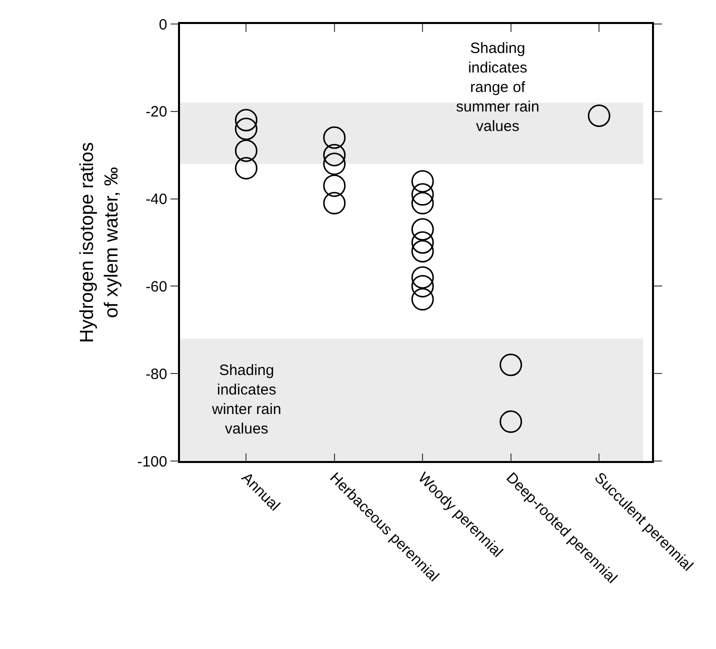 Image resolution: width=716 pixels, height=649 pixels. I want to click on y-axis-title: Hydrogen isotope ratios of xylem water, ‰, so click(99, 242).